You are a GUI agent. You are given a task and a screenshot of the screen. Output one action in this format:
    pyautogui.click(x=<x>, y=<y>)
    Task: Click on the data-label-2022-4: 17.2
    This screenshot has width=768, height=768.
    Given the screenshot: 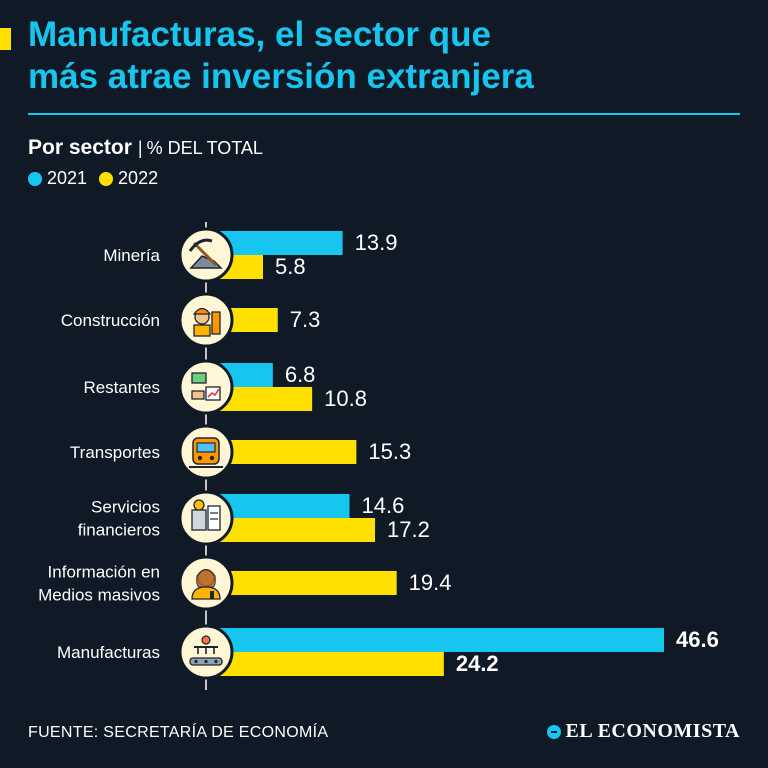 What is the action you would take?
    pyautogui.click(x=408, y=529)
    